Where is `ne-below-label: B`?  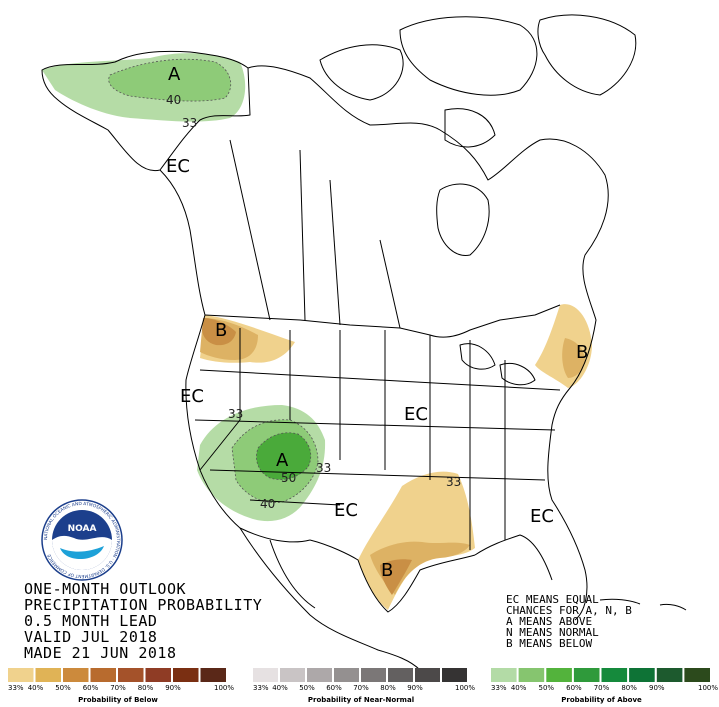 ne-below-label: B is located at coordinates (582, 352).